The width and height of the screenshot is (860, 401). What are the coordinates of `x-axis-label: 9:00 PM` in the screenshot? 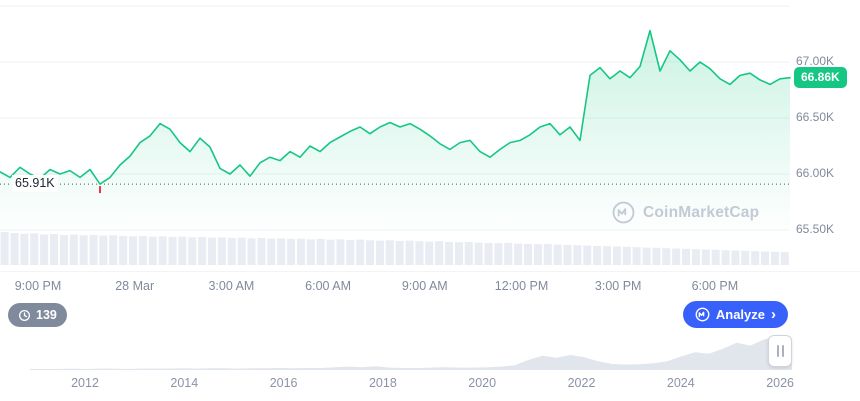 It's located at (38, 286).